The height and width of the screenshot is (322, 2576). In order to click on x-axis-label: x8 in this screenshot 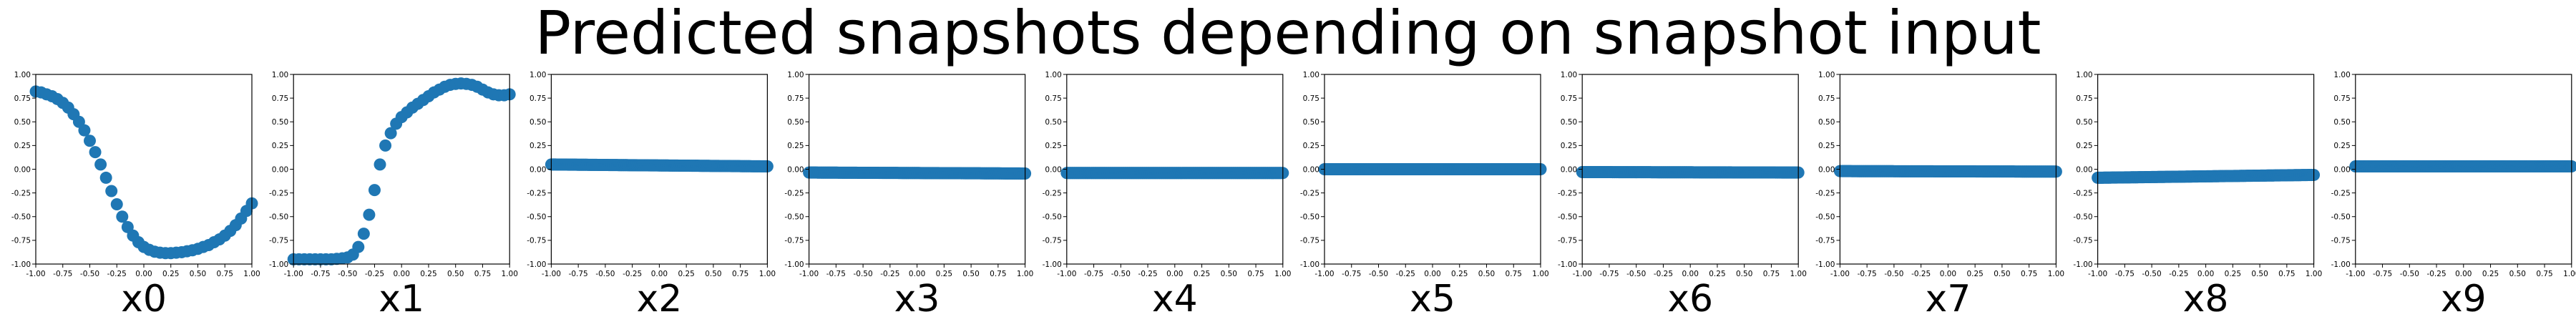, I will do `click(2206, 299)`.